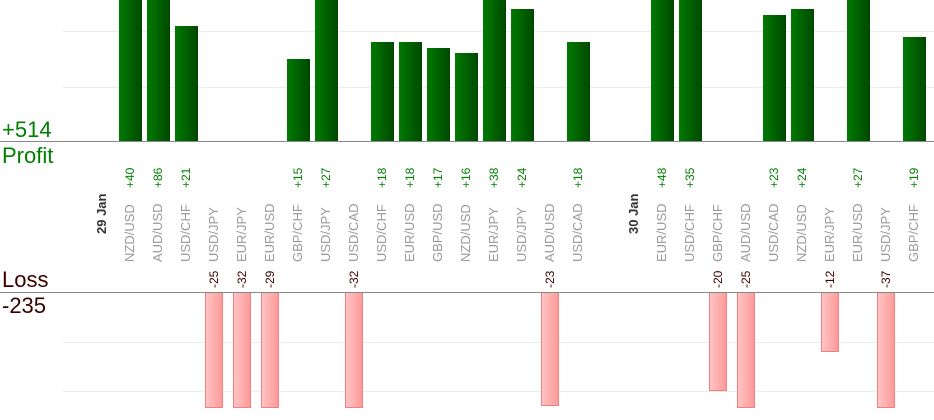 Image resolution: width=934 pixels, height=420 pixels. What do you see at coordinates (186, 177) in the screenshot?
I see `profit-value-label: +21` at bounding box center [186, 177].